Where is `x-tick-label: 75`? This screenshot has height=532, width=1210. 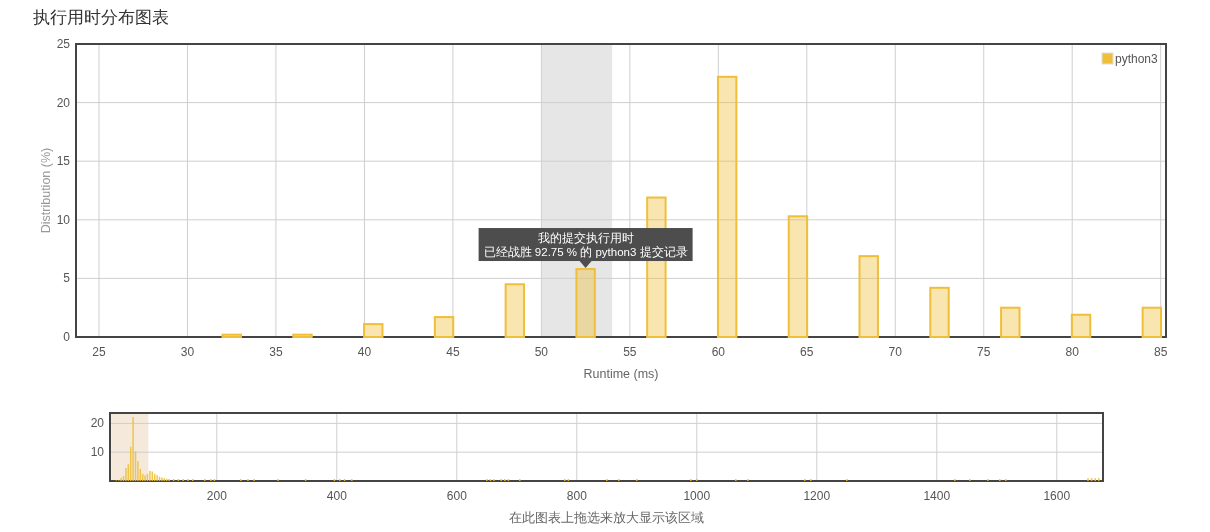 x-tick-label: 75 is located at coordinates (984, 352).